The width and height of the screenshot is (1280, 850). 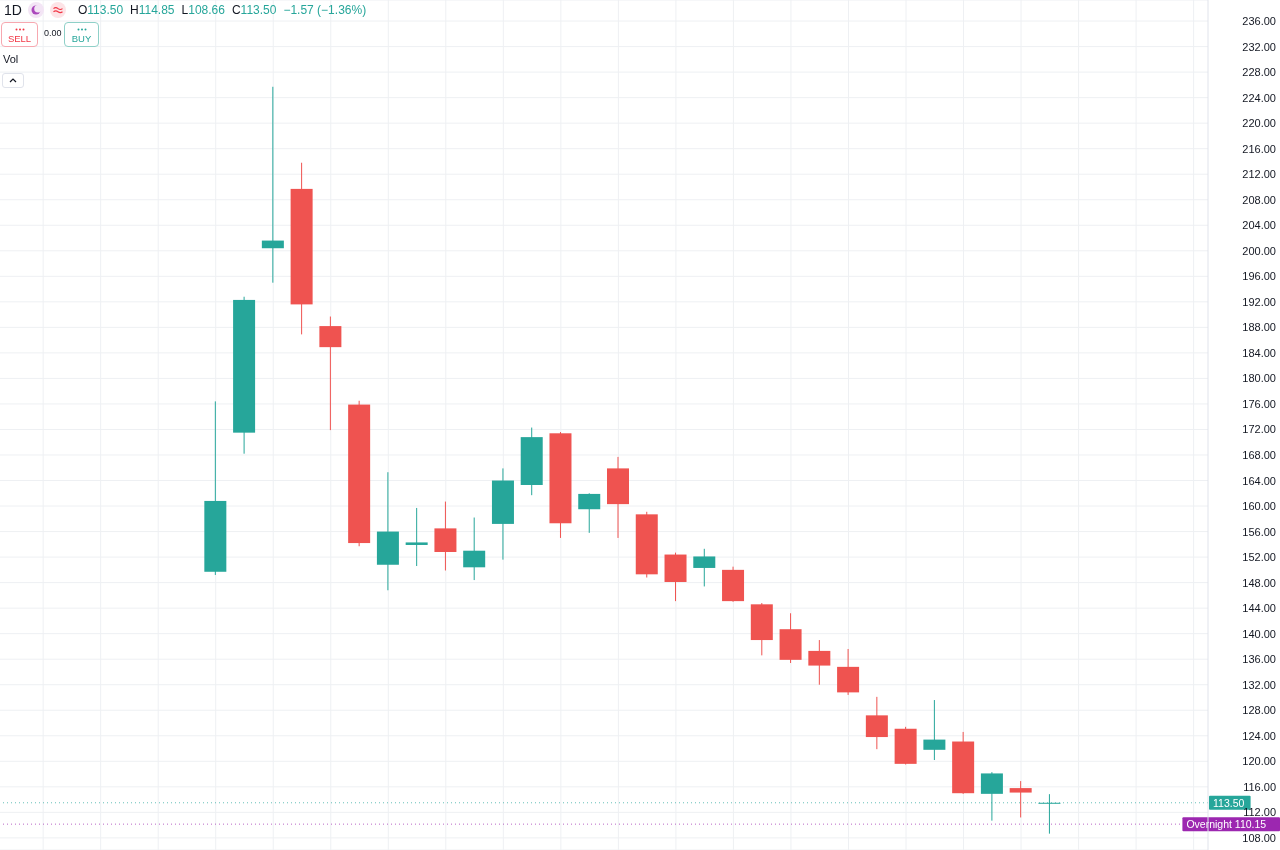 I want to click on sell-button: SELL, so click(x=19, y=34).